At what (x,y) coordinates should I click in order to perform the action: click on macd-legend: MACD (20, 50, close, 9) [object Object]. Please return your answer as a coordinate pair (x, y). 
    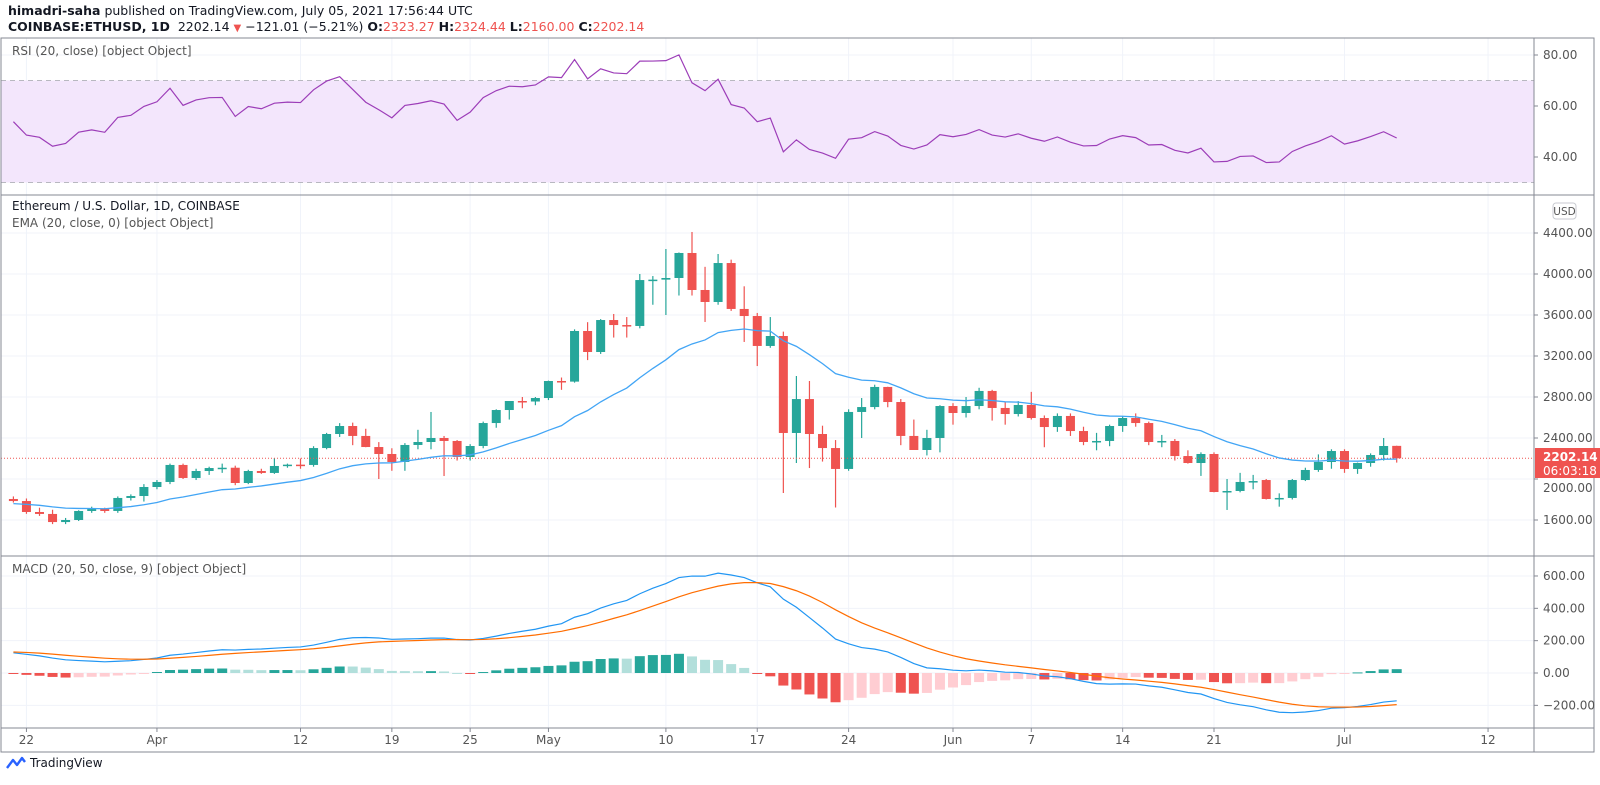
    Looking at the image, I should click on (129, 569).